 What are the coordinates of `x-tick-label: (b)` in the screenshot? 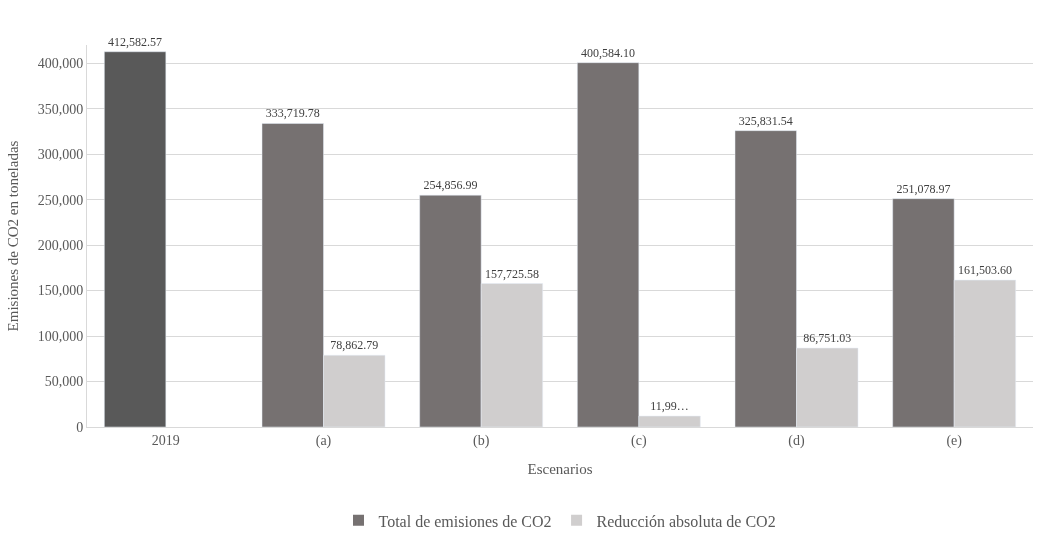 It's located at (481, 440).